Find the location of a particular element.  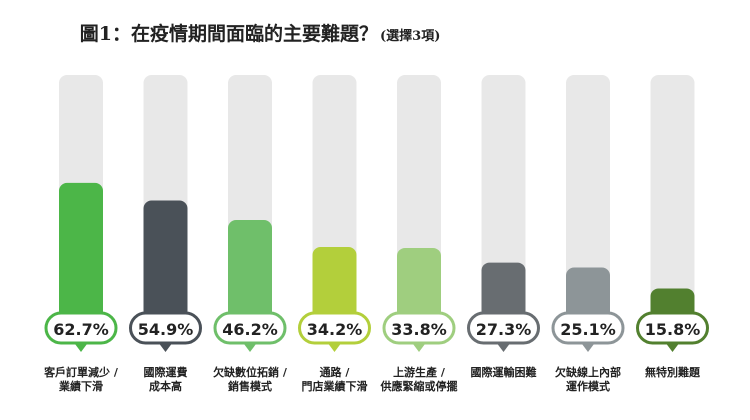

category-label: 客戶訂單減少 / is located at coordinates (81, 372).